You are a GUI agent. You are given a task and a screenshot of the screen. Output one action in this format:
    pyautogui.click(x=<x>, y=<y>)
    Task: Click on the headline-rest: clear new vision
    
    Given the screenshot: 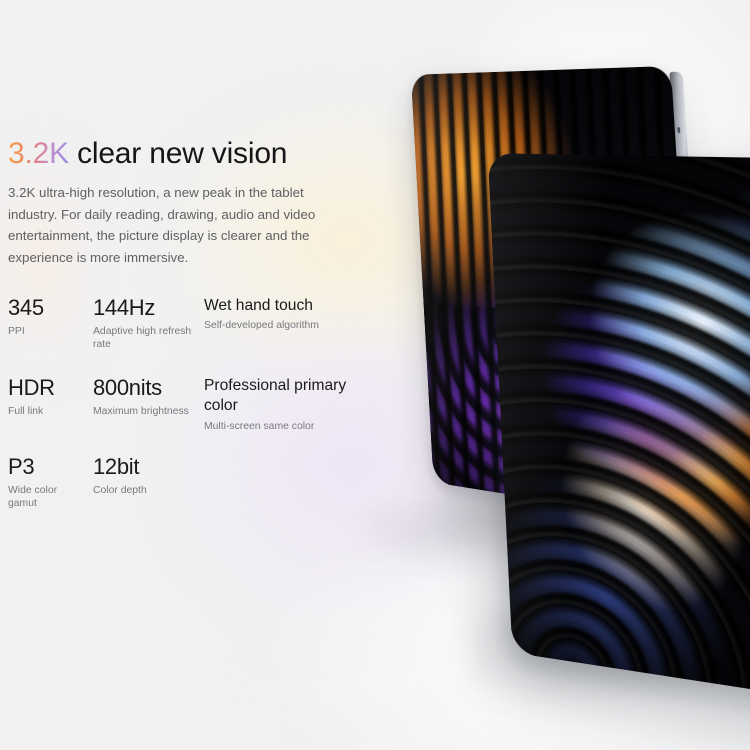 What is the action you would take?
    pyautogui.click(x=182, y=153)
    